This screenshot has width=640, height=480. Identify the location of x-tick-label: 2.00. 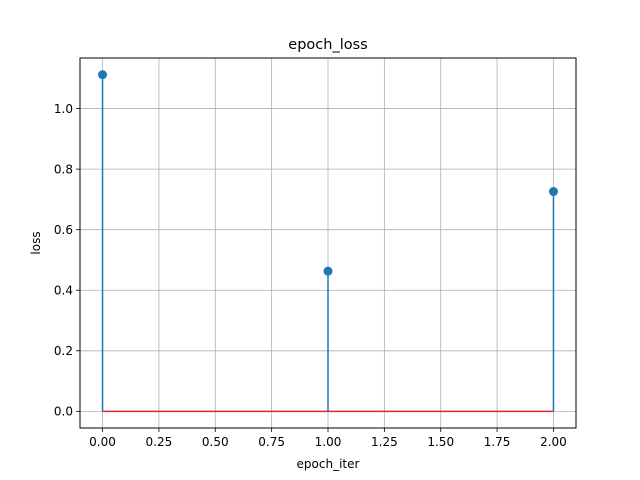
(553, 442).